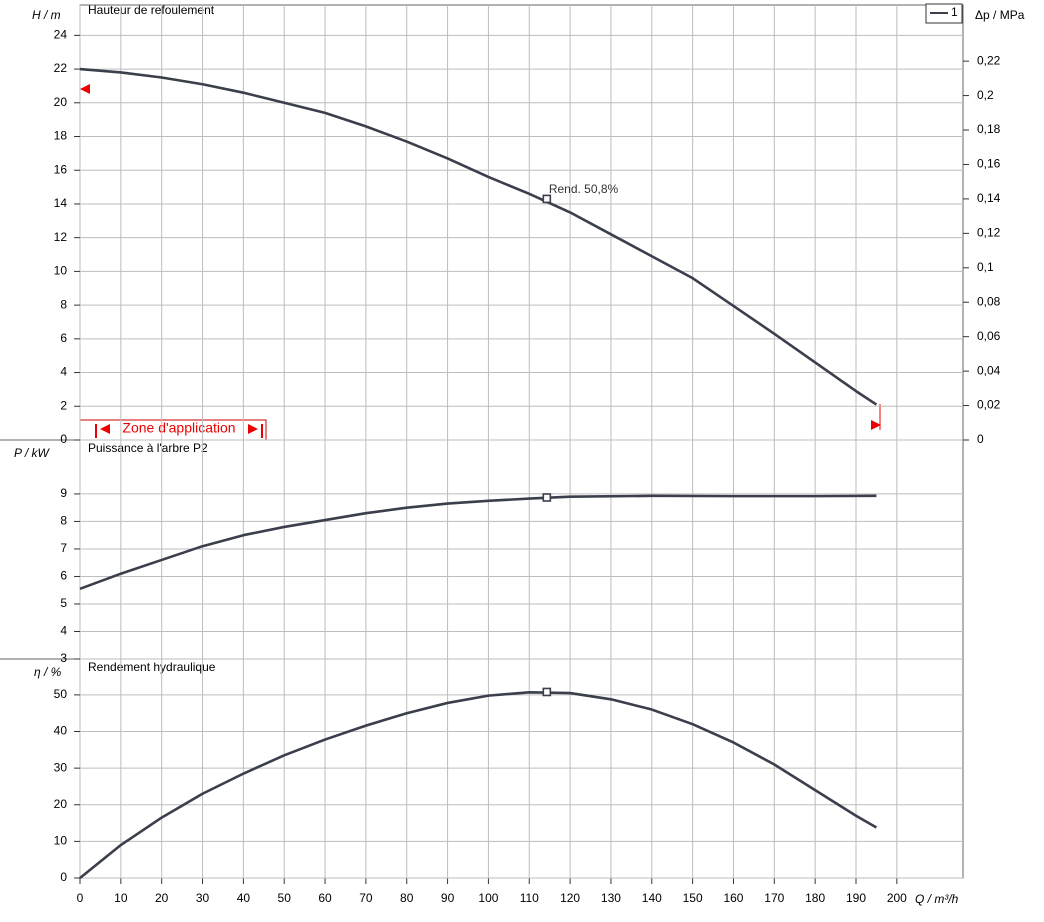 This screenshot has width=1044, height=922. I want to click on y-axis-label: η / %, so click(48, 672).